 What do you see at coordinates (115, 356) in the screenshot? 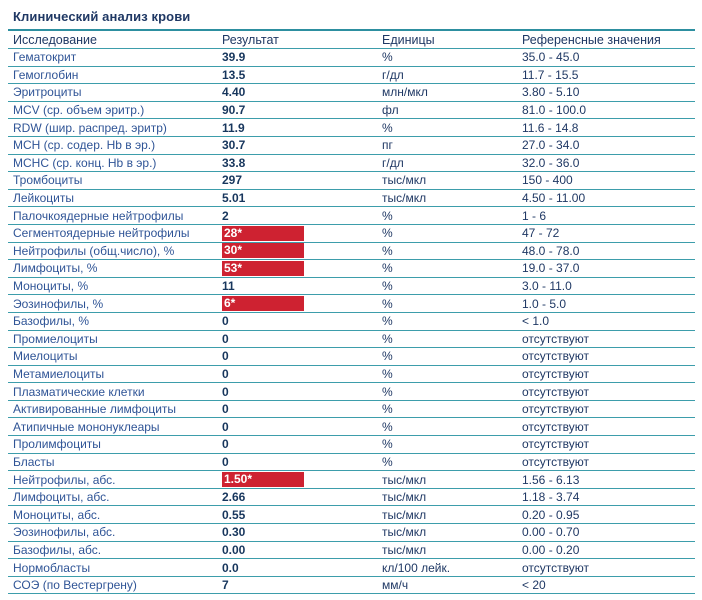
I see `test-name: Миелоциты` at bounding box center [115, 356].